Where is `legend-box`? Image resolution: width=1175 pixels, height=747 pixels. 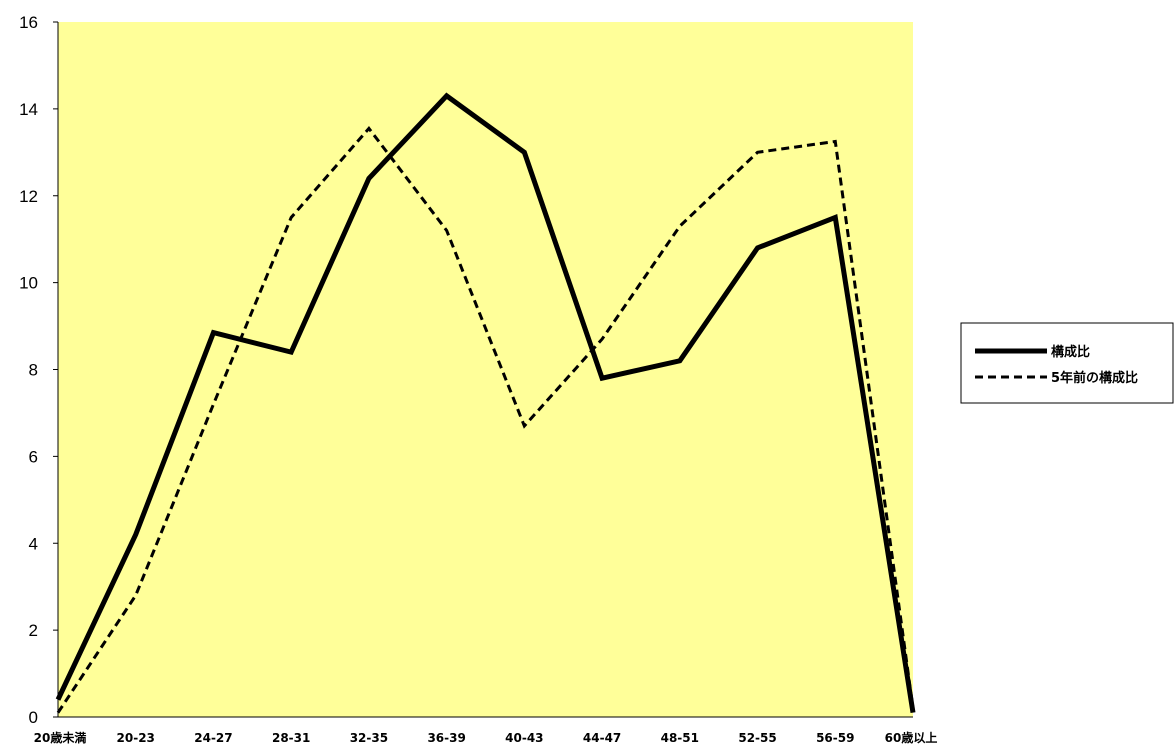 legend-box is located at coordinates (1067, 363).